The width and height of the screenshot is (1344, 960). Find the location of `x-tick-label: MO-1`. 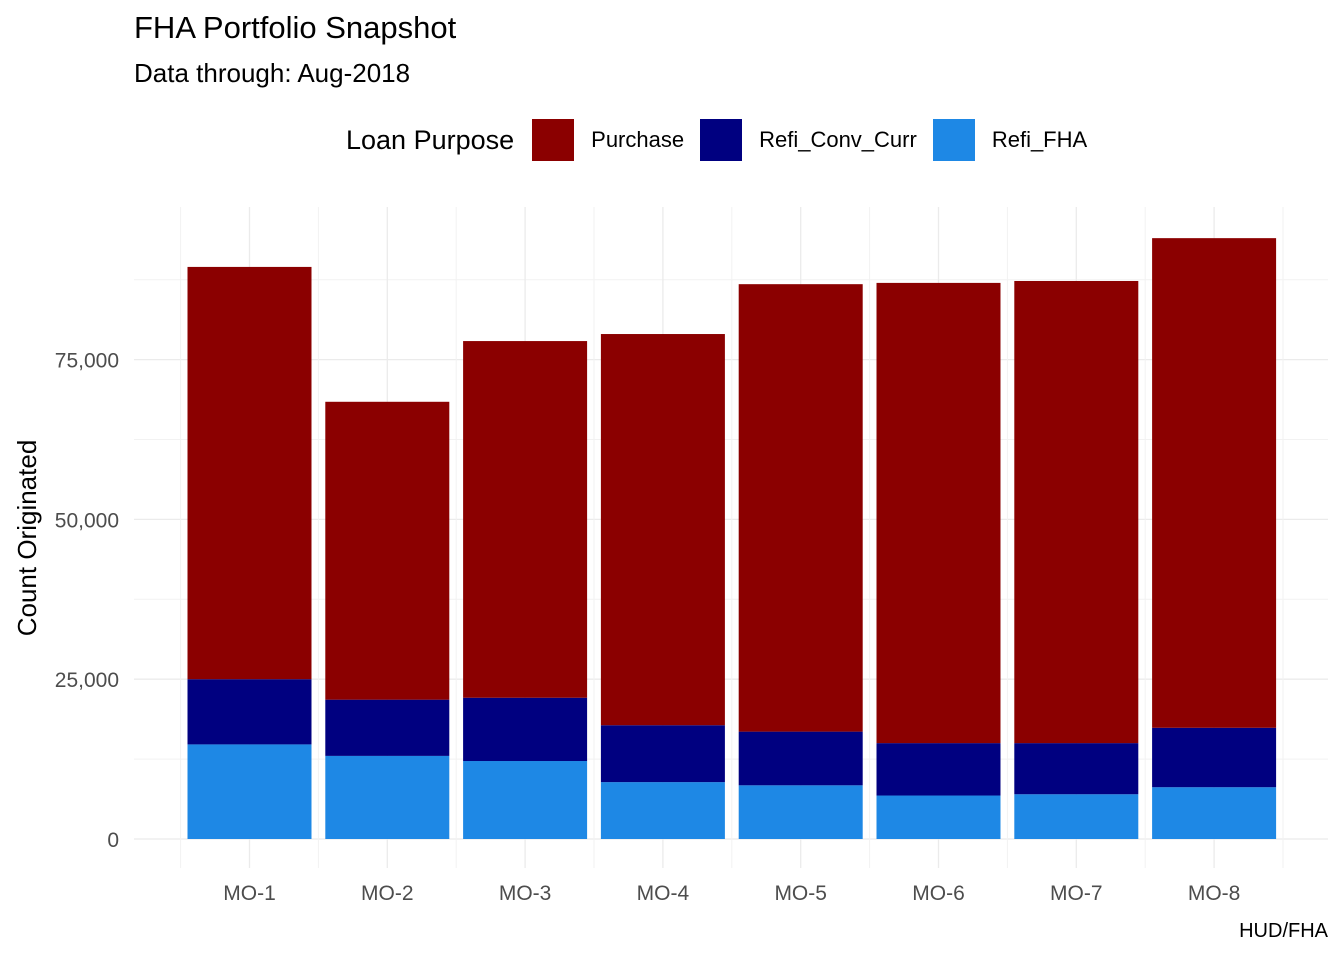

x-tick-label: MO-1 is located at coordinates (249, 893).